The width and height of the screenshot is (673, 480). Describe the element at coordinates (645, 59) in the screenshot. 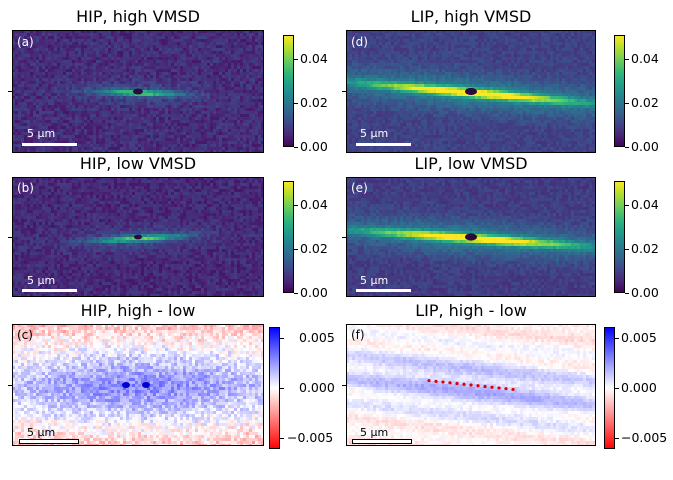

I see `colorbar-d-label-high: 0.04` at that location.